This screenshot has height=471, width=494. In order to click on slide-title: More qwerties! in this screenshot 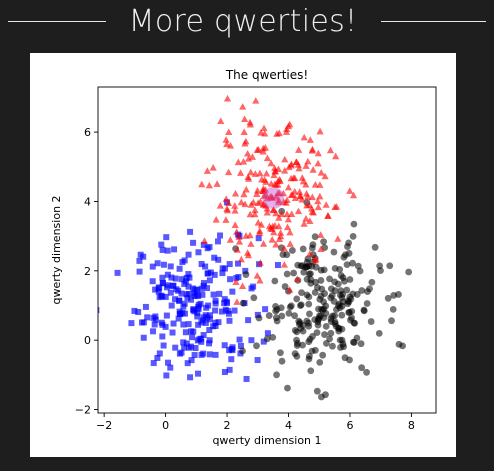, I will do `click(243, 21)`.